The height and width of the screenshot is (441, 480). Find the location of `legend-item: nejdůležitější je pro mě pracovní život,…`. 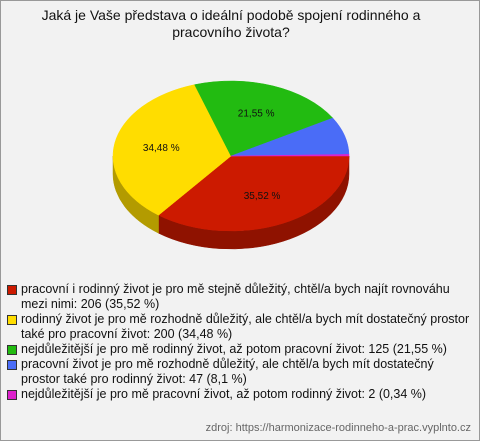

legend-item: nejdůležitější je pro mě pracovní život,… is located at coordinates (240, 394).